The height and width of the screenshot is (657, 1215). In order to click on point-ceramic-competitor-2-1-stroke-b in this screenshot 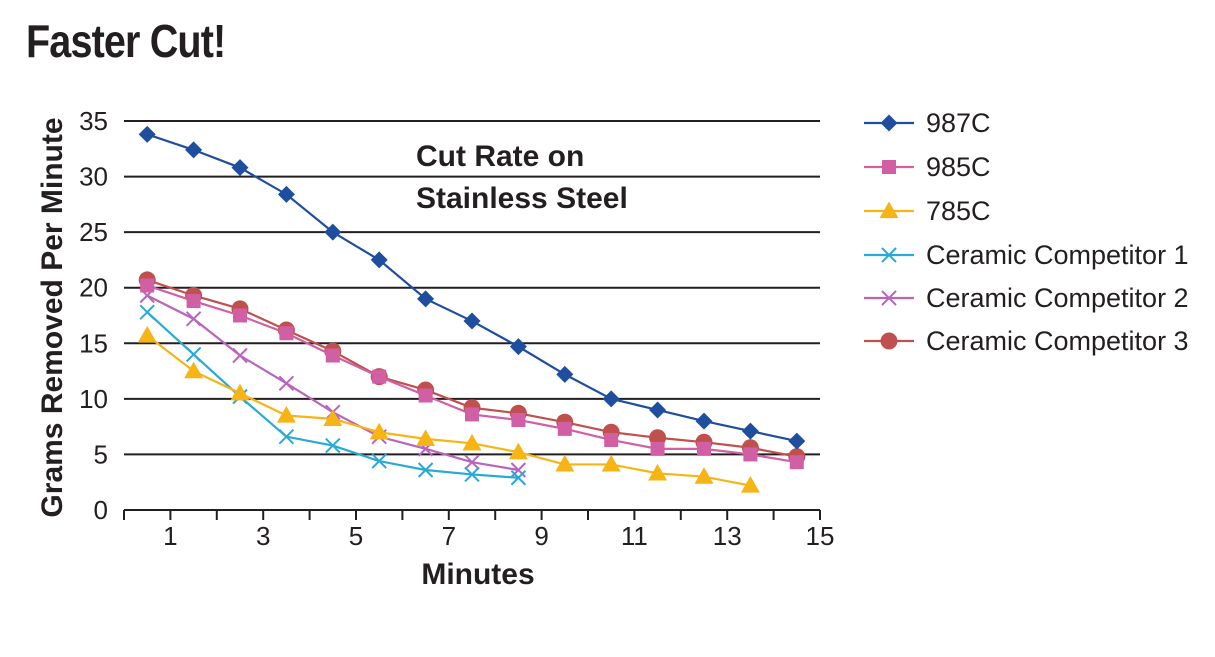, I will do `click(193, 319)`.